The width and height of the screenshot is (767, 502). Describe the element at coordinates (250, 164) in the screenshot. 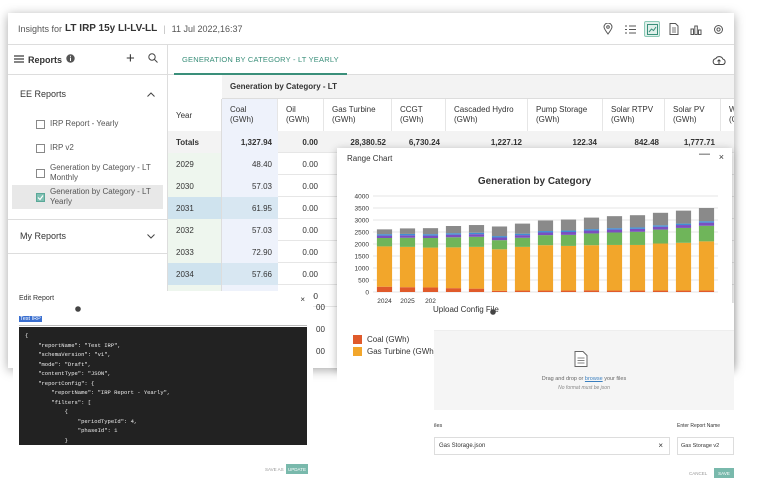

I see `cell-coal: 48.40` at that location.